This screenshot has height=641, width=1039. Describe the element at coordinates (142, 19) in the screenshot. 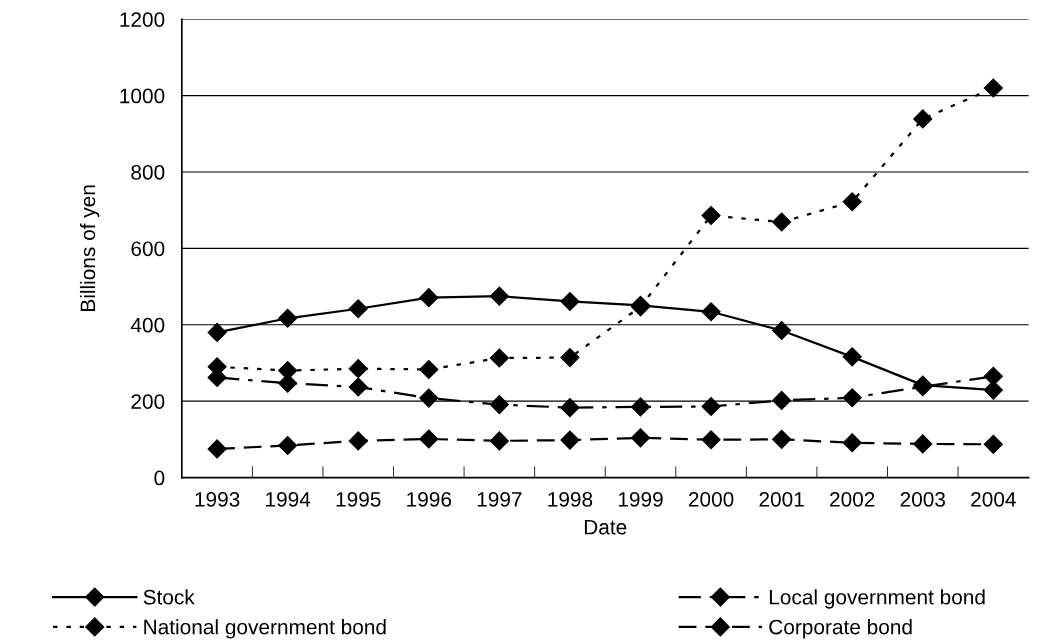

I see `y-tick-label: 1200` at that location.